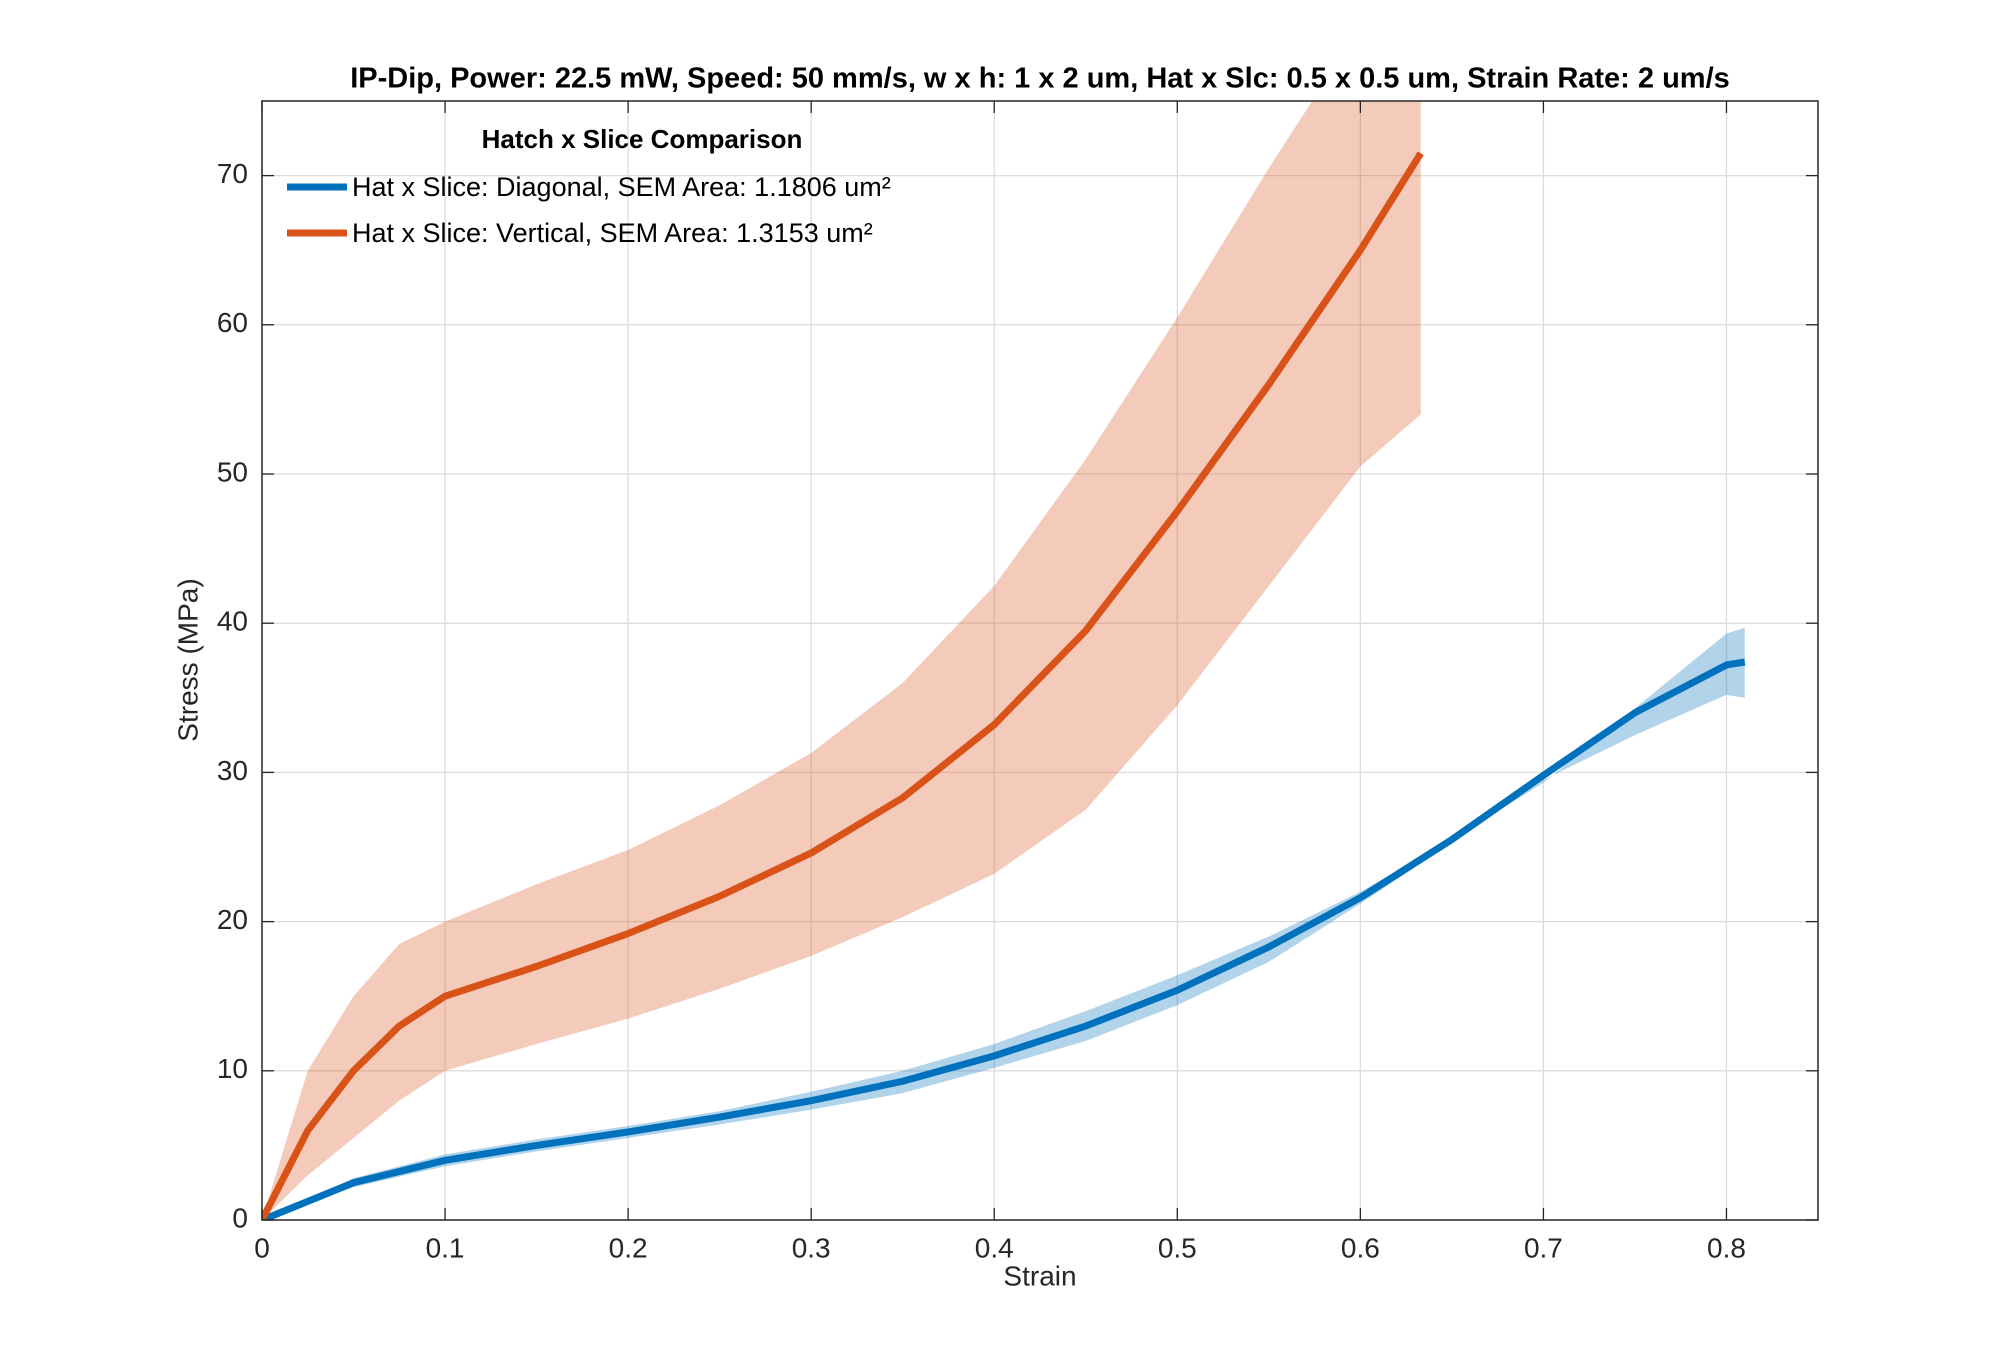  What do you see at coordinates (232, 1068) in the screenshot?
I see `y-tick-label: 10` at bounding box center [232, 1068].